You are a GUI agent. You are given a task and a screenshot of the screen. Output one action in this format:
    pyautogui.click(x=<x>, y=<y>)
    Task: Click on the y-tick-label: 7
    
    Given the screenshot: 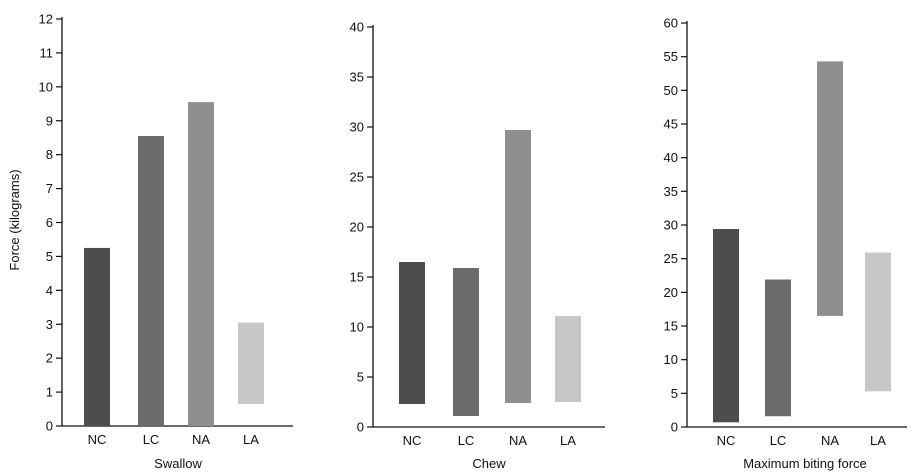 What is the action you would take?
    pyautogui.click(x=49, y=188)
    